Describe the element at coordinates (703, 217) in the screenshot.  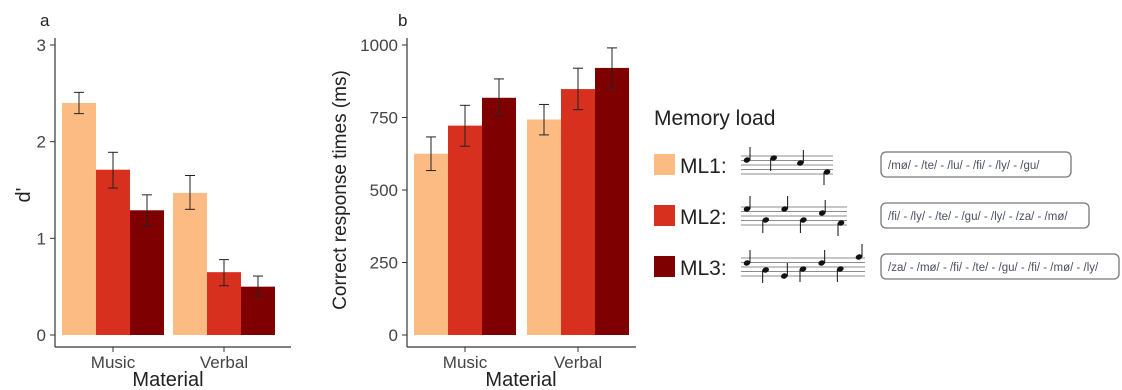
I see `legend-label-2: ML2:` at that location.